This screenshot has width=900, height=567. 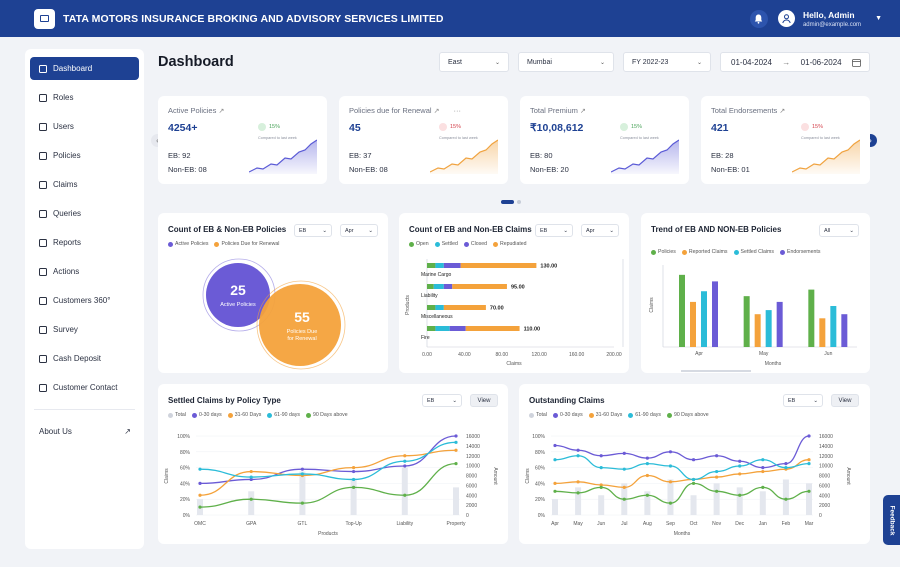 I want to click on feedback-tab: Feedback, so click(x=891, y=520).